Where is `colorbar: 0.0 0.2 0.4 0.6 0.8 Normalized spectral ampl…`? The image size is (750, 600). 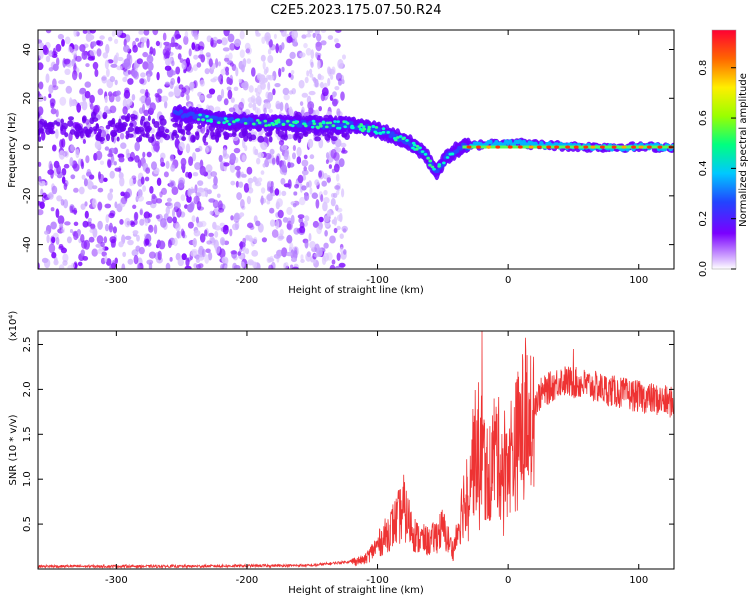
colorbar: 0.0 0.2 0.4 0.6 0.8 Normalized spectral ampl… is located at coordinates (723, 153).